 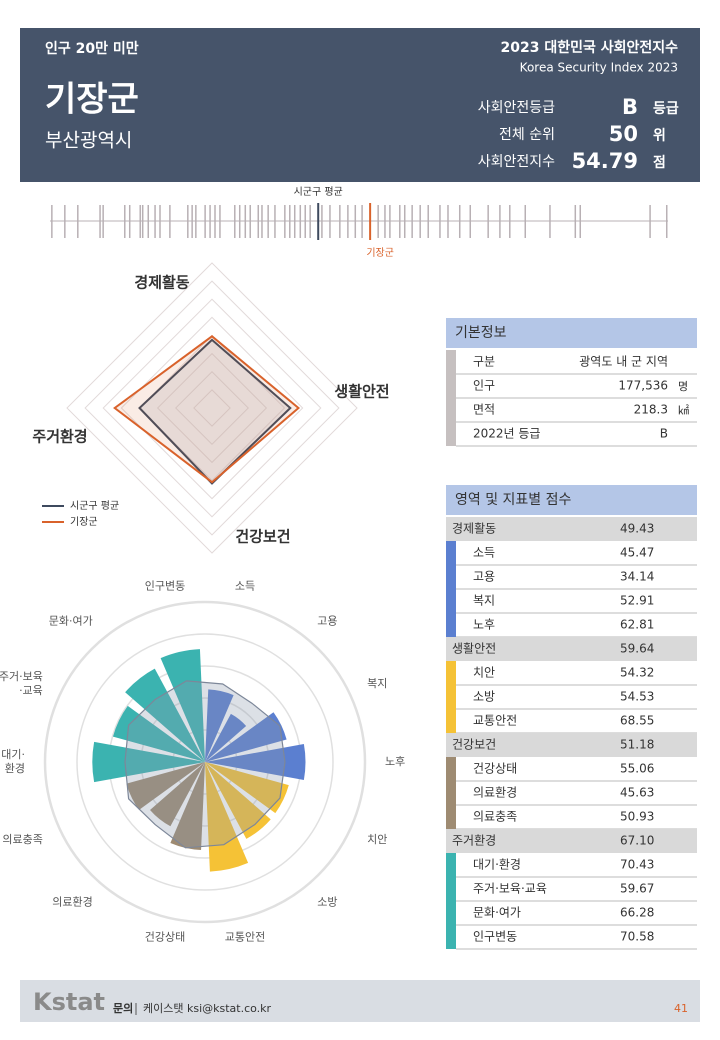 I want to click on row-value: 218.3, so click(x=651, y=410).